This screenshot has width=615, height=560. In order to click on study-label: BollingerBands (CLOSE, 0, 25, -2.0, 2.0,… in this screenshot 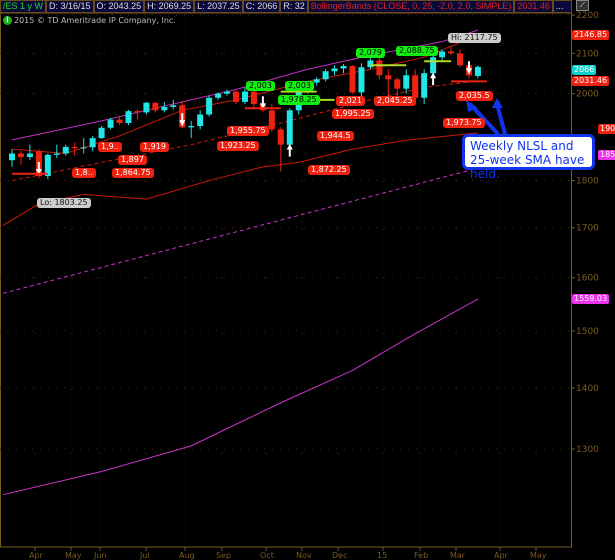, I will do `click(411, 6)`.